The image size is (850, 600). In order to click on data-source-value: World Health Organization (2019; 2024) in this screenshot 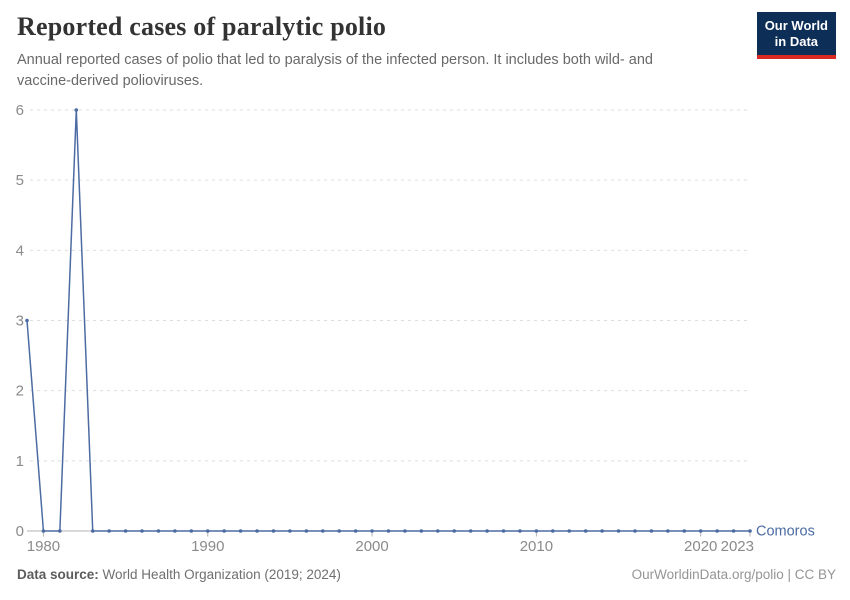, I will do `click(221, 574)`.